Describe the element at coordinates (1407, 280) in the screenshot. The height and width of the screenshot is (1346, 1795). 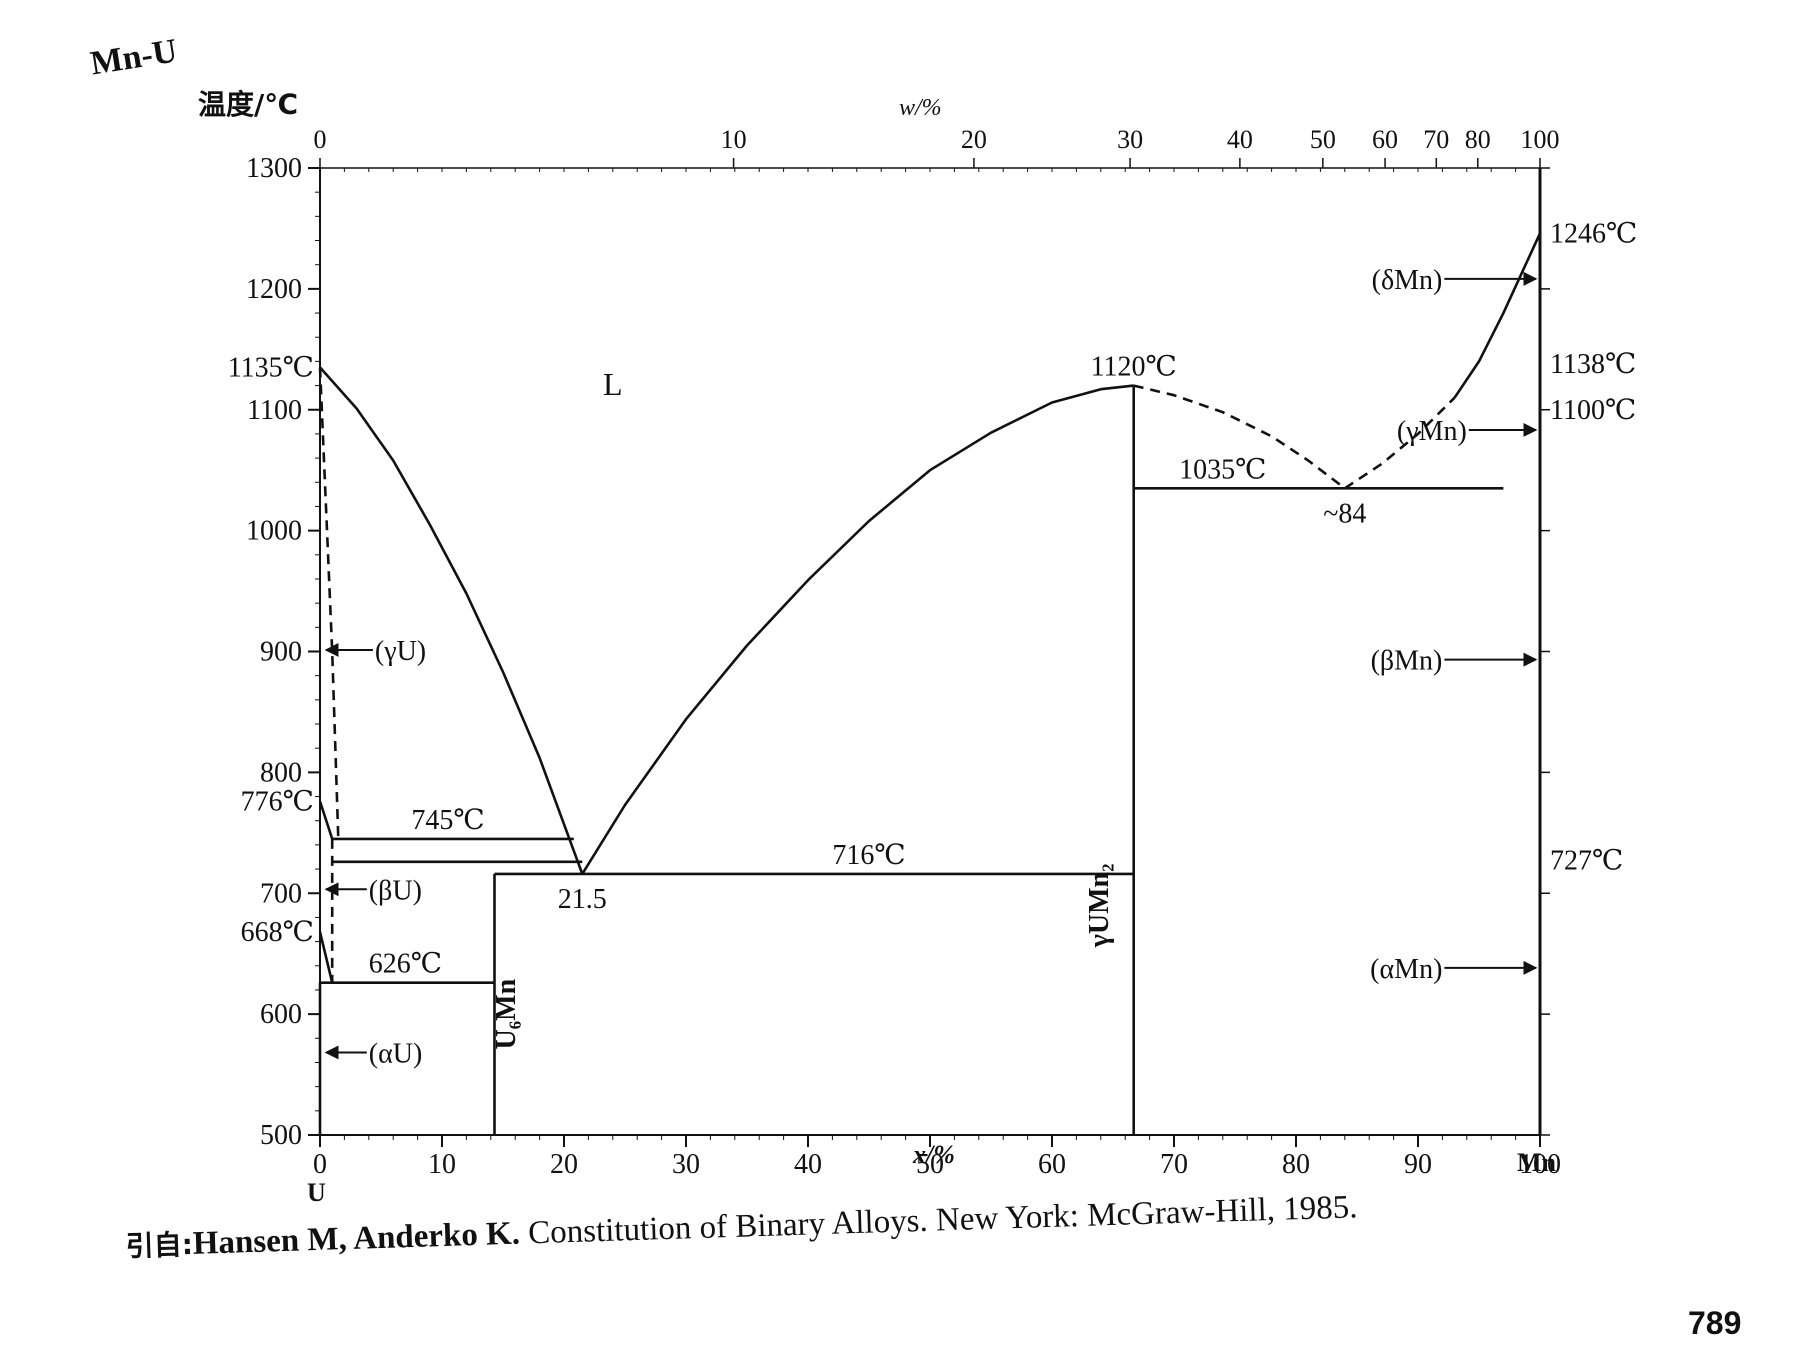
I see `phase-label: (δMn)` at that location.